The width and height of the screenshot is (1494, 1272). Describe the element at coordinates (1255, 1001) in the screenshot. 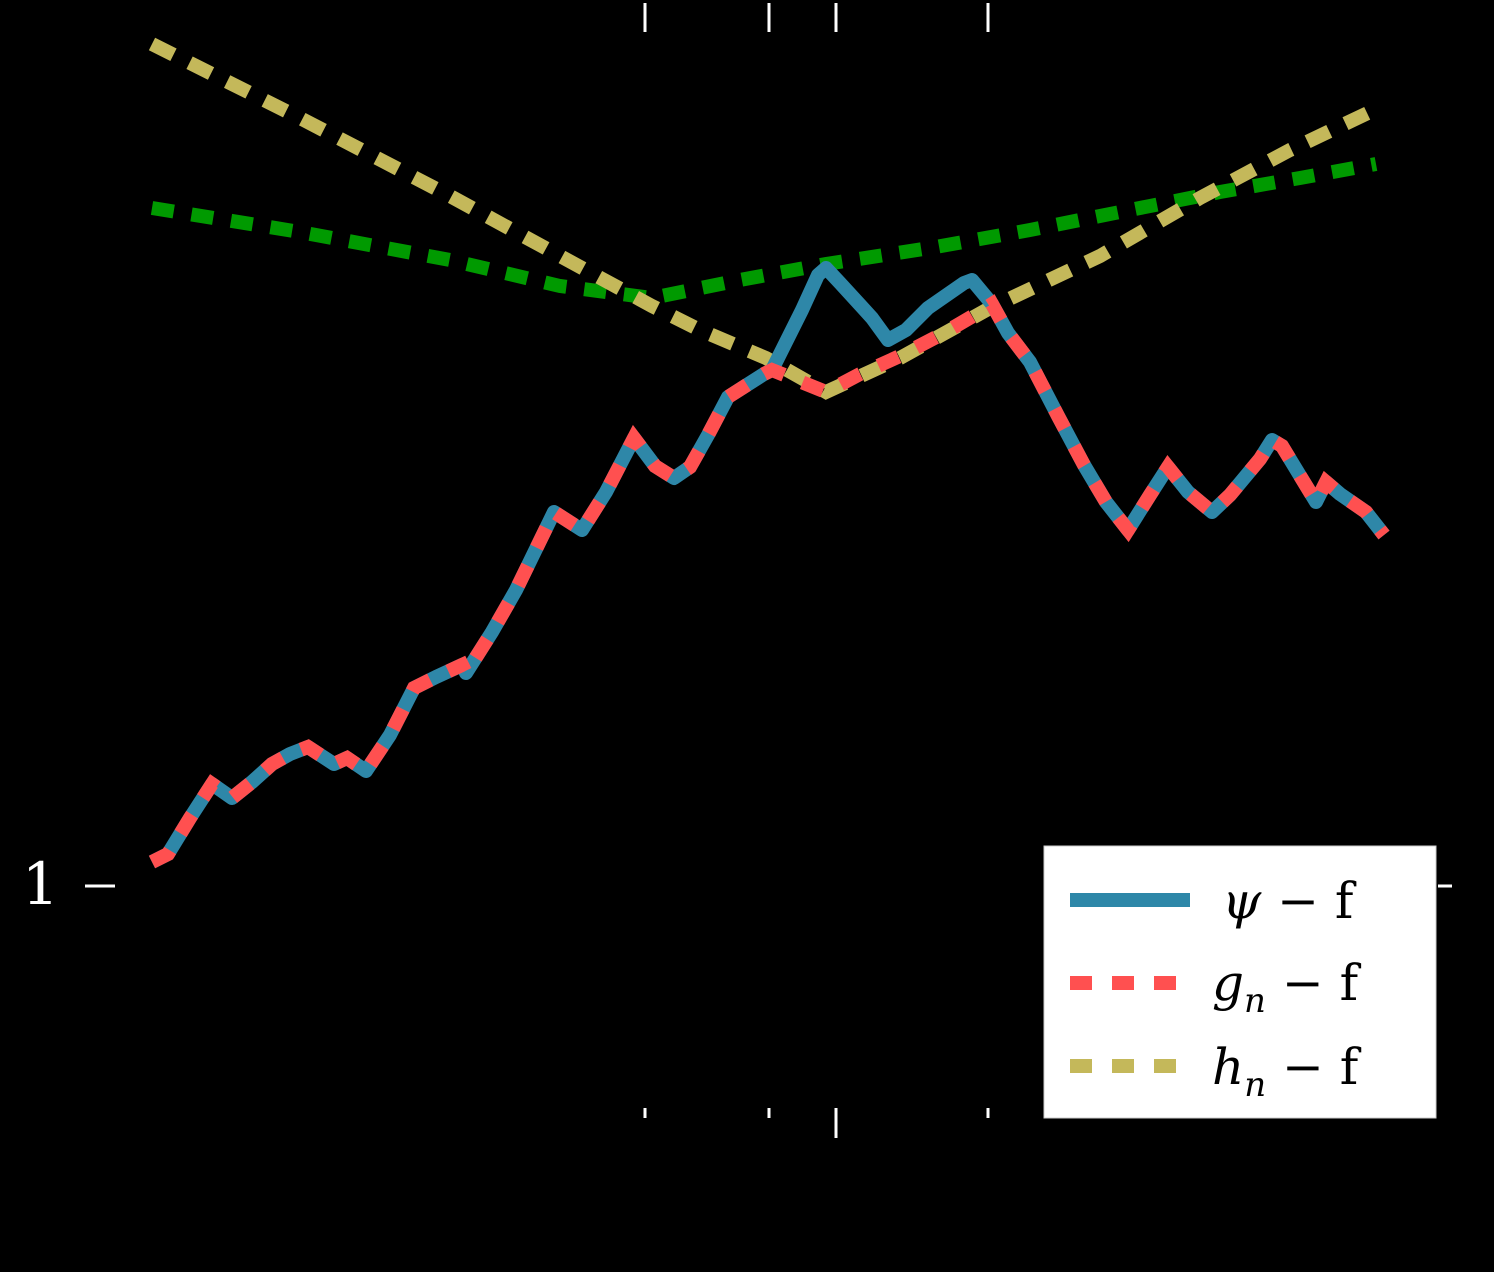

I see `legend-sub-g: n` at that location.